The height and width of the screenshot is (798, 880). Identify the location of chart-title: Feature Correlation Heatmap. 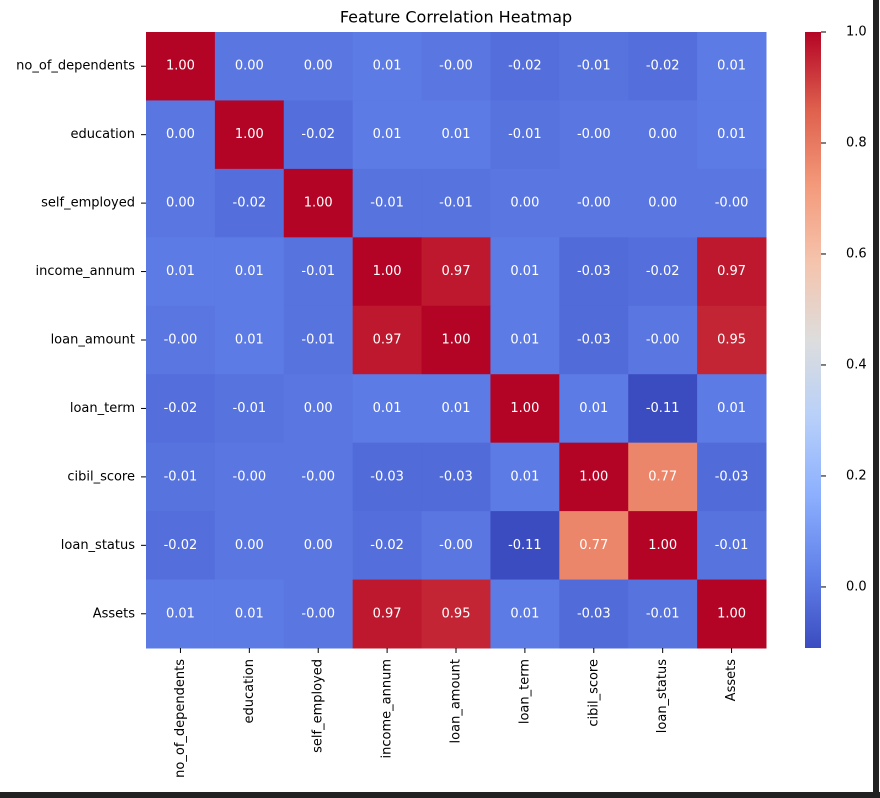
(456, 17).